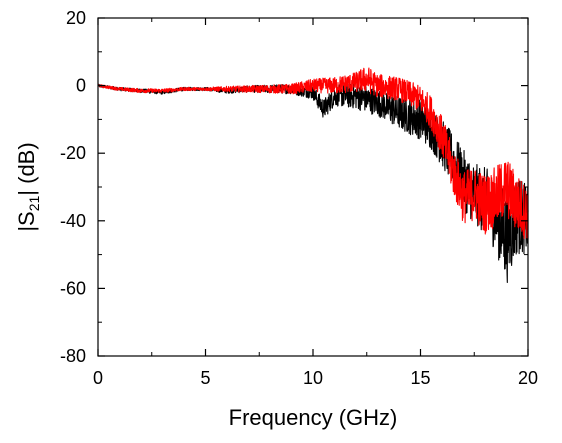 The height and width of the screenshot is (443, 562). I want to click on x-tick-label: 15, so click(420, 378).